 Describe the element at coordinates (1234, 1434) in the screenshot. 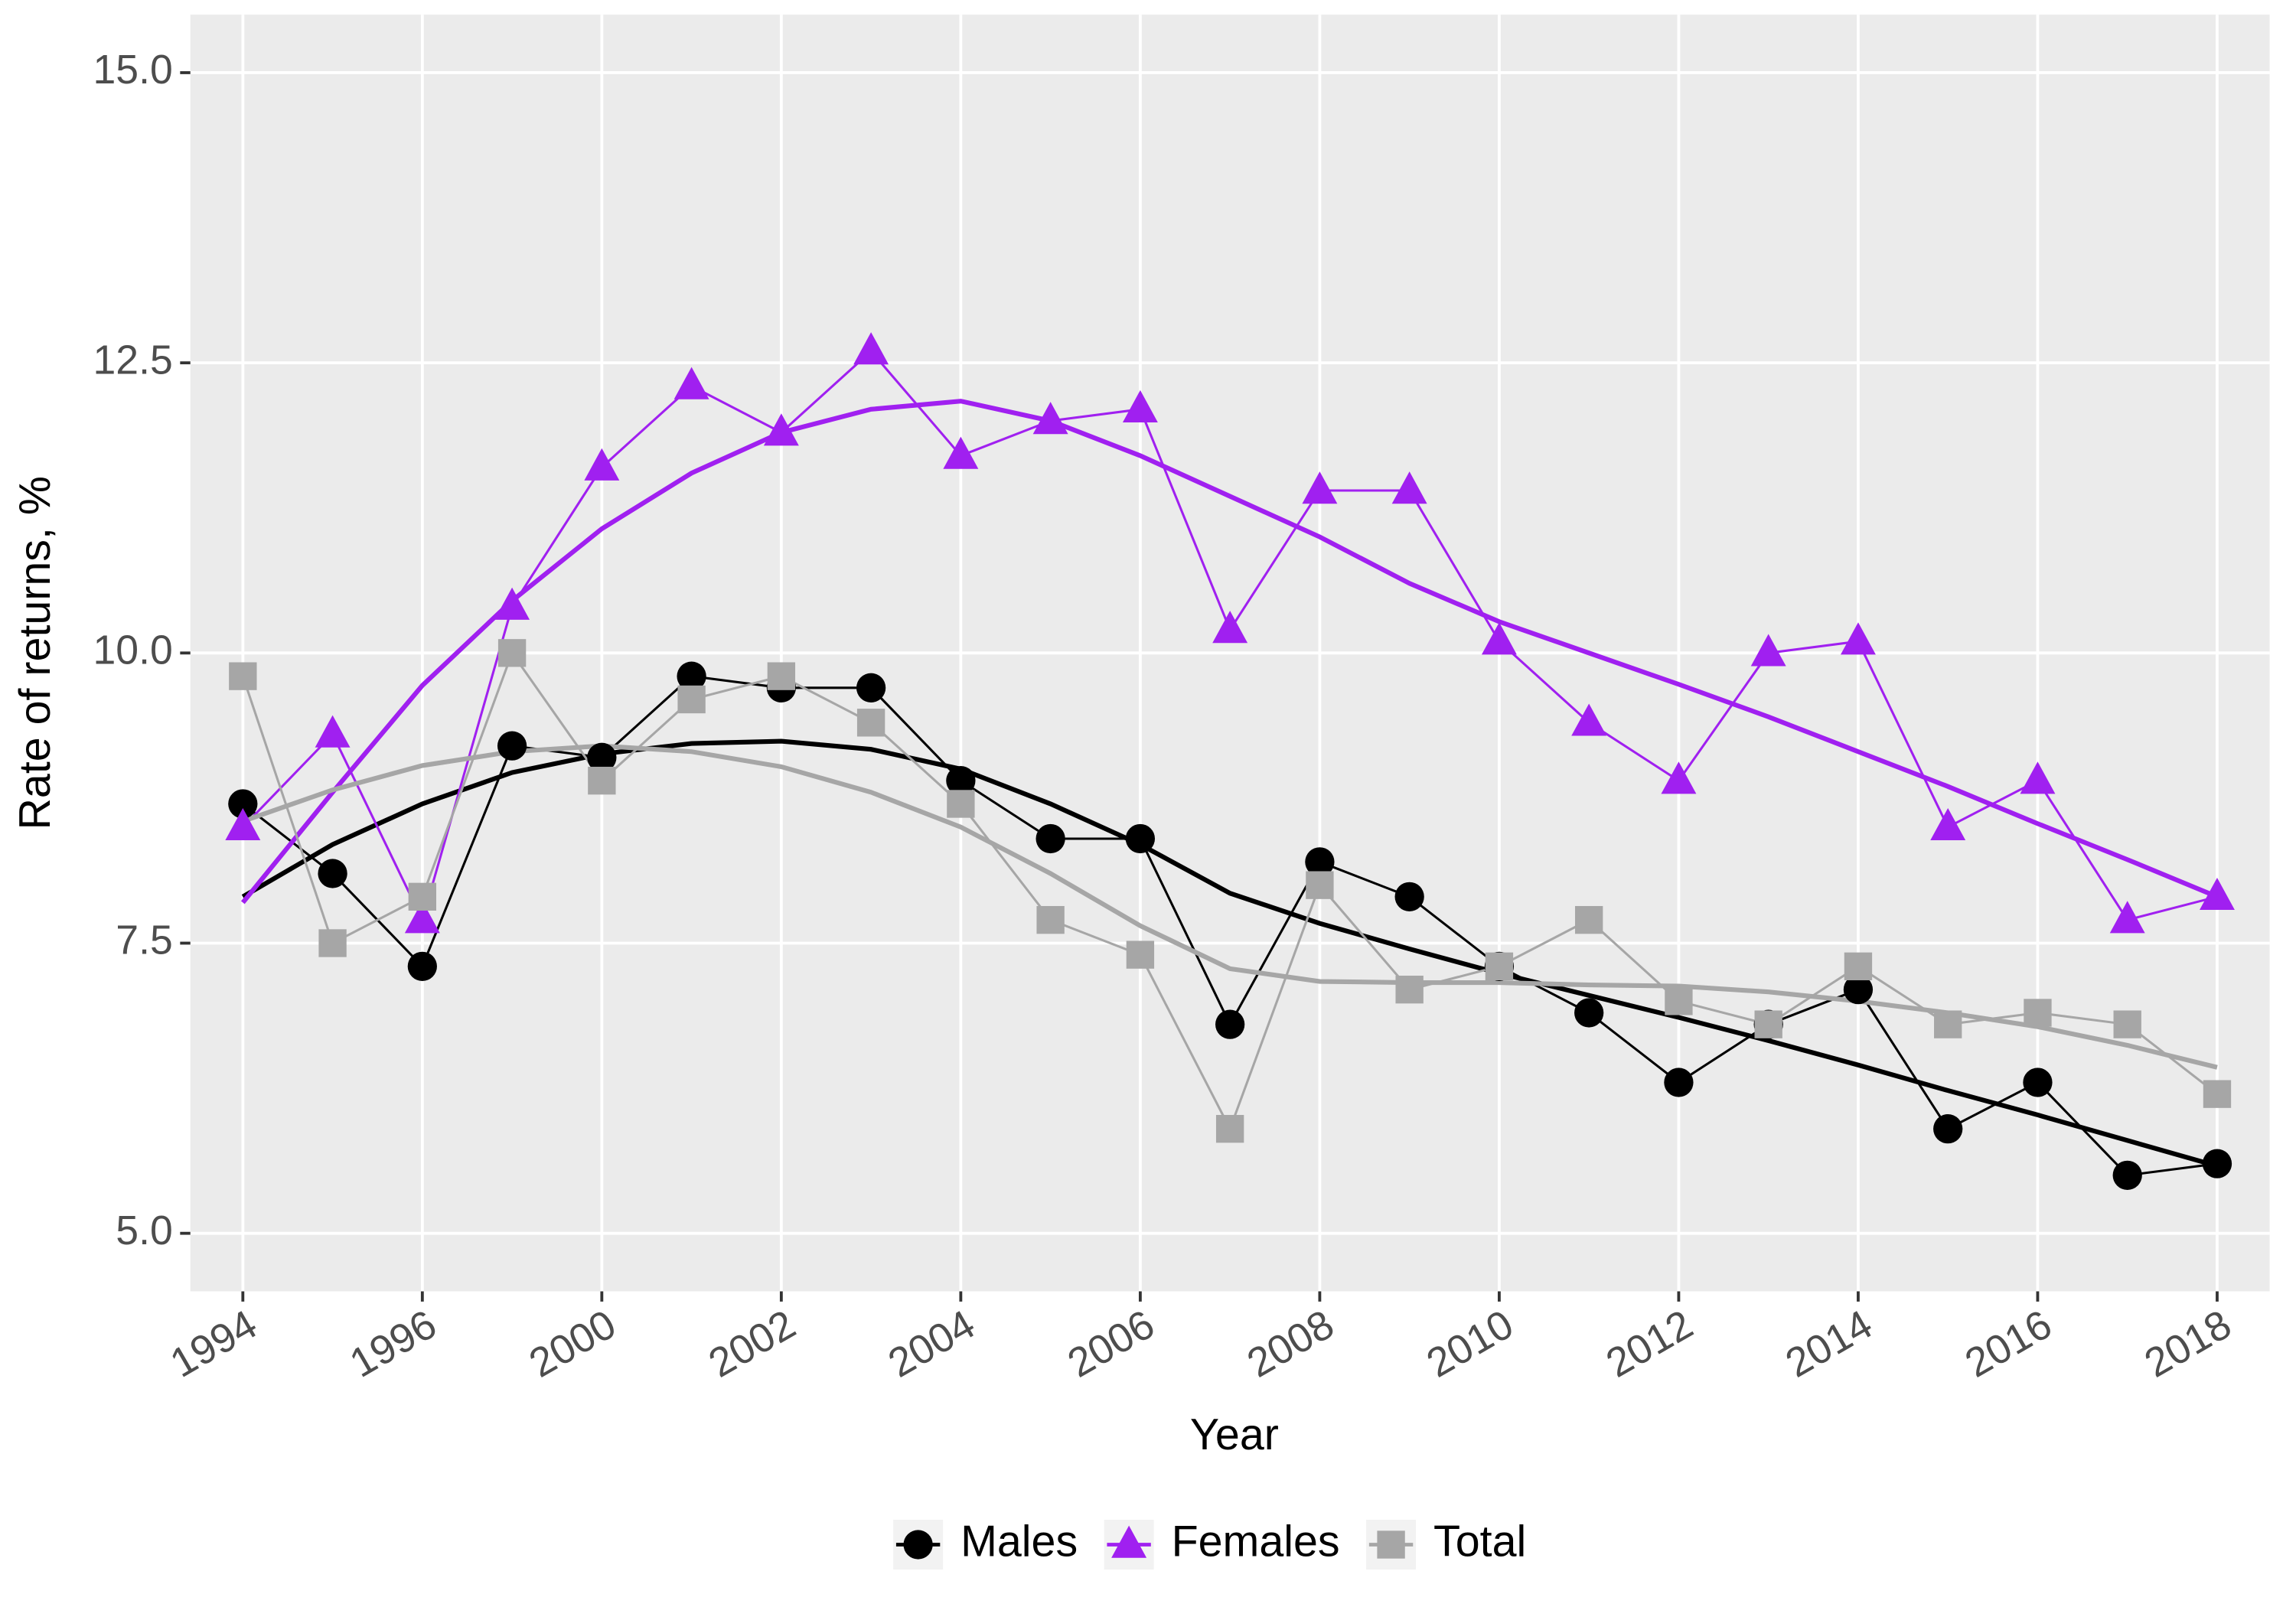

I see `x-axis-label: Year` at that location.